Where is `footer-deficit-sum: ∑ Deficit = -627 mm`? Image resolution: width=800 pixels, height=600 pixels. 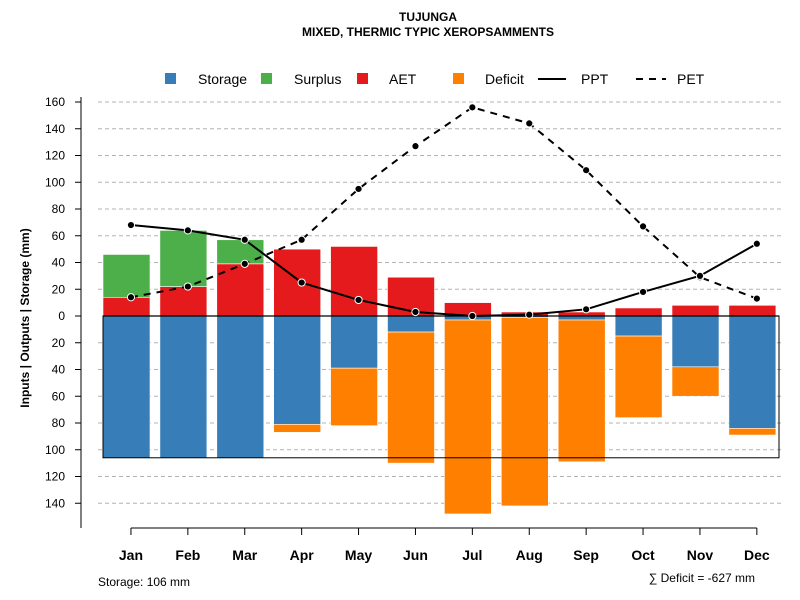 footer-deficit-sum: ∑ Deficit = -627 mm is located at coordinates (702, 578).